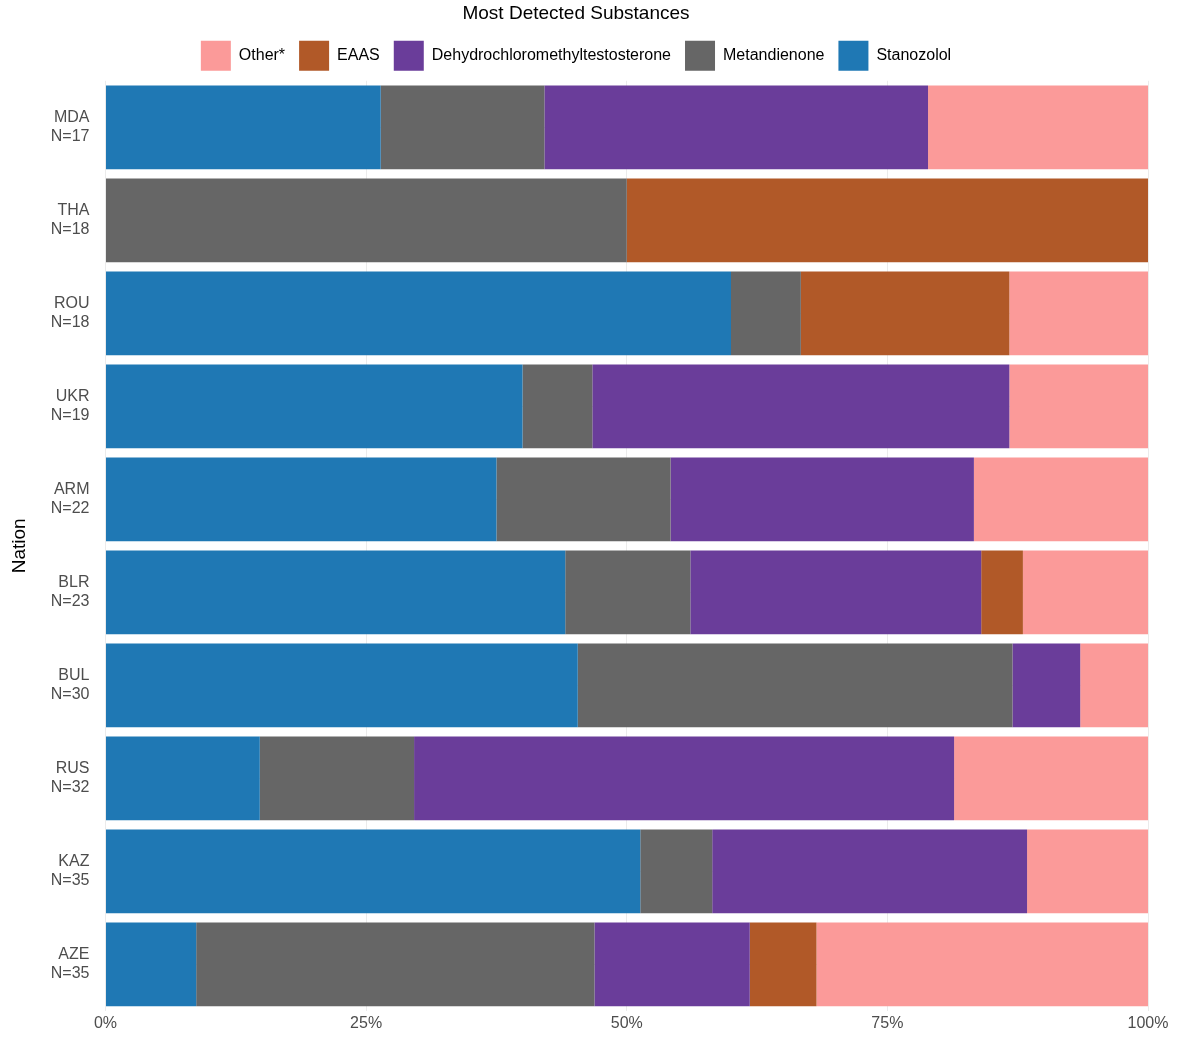 Image resolution: width=1188 pixels, height=1046 pixels. What do you see at coordinates (366, 1022) in the screenshot?
I see `x-tick-label: 25%` at bounding box center [366, 1022].